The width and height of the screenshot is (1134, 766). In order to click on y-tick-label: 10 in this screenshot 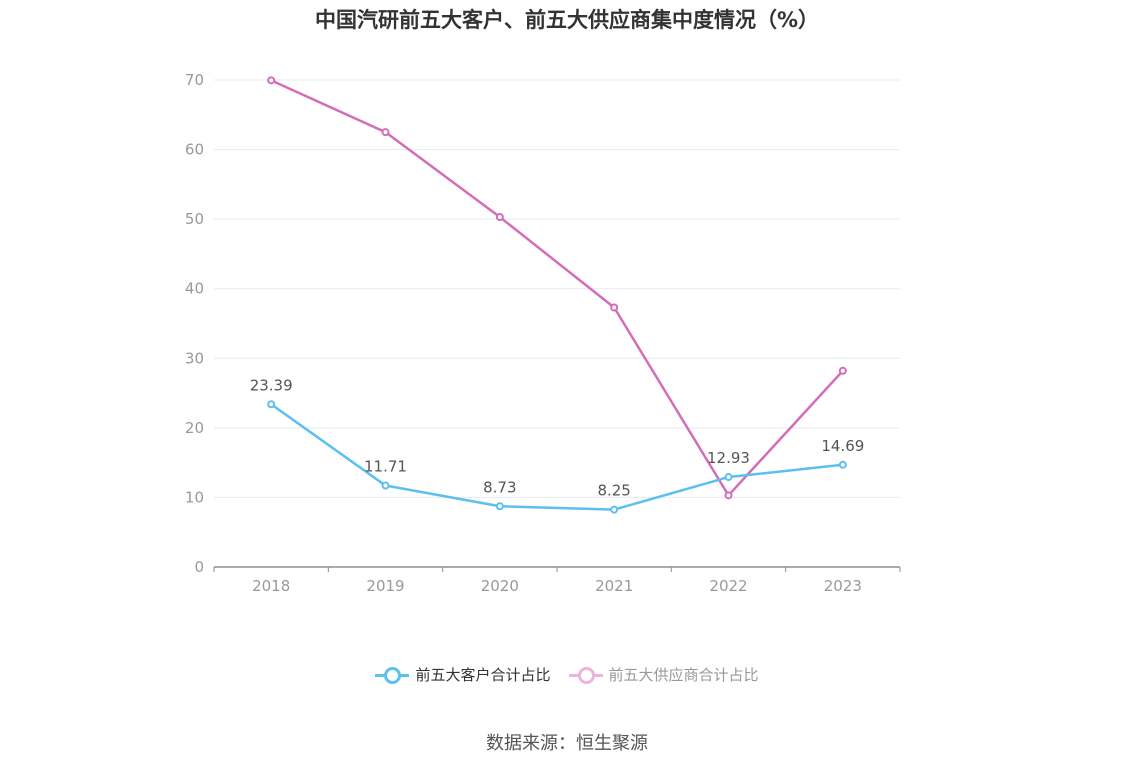, I will do `click(194, 497)`.